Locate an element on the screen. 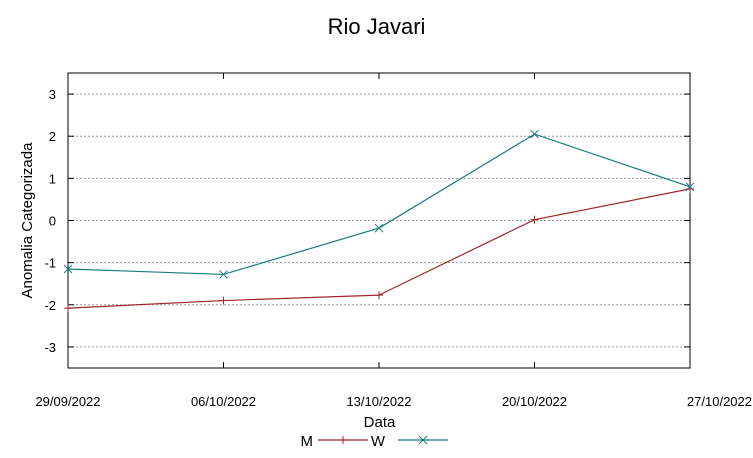  y-tick-label: 2 is located at coordinates (52, 136).